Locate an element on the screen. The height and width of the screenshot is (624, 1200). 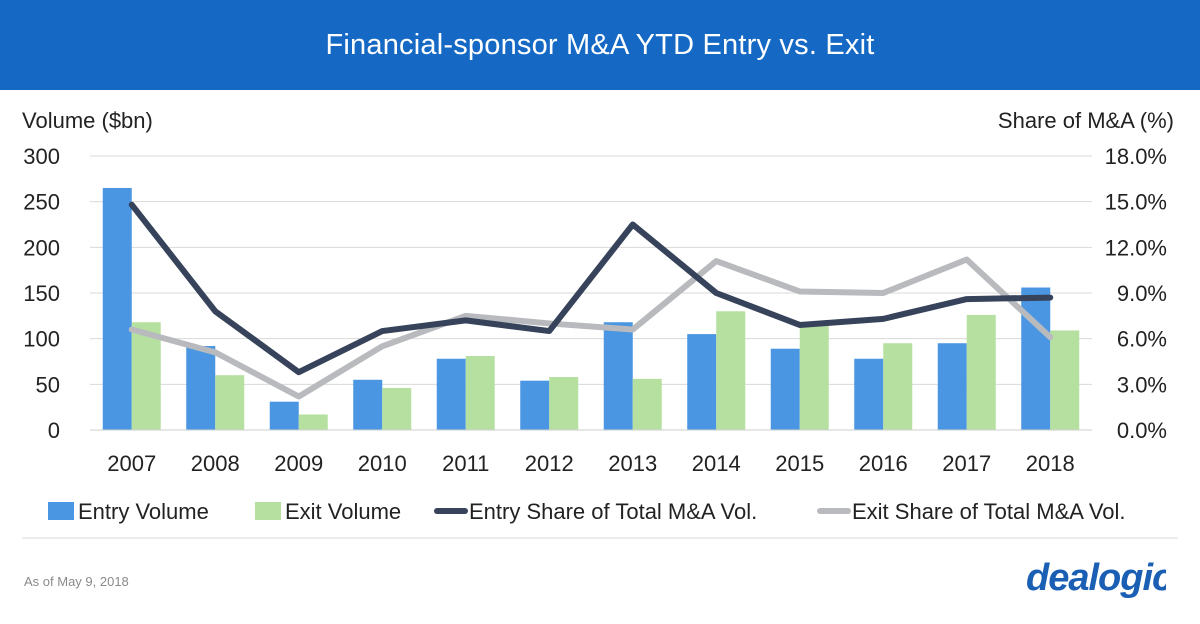
x-tick-label: 2013 is located at coordinates (632, 463).